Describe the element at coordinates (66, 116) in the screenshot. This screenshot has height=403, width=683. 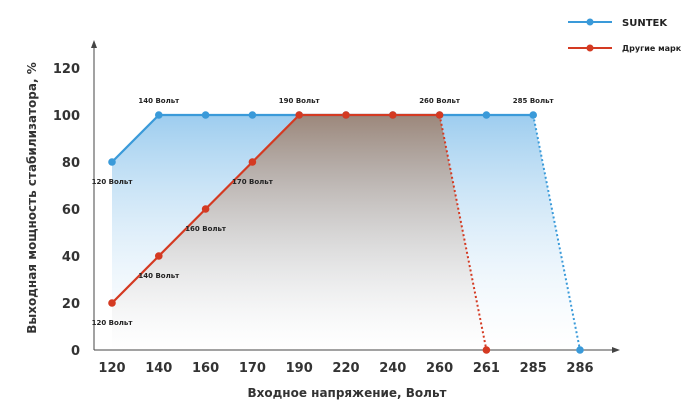
I see `y-tick-label: 100` at that location.